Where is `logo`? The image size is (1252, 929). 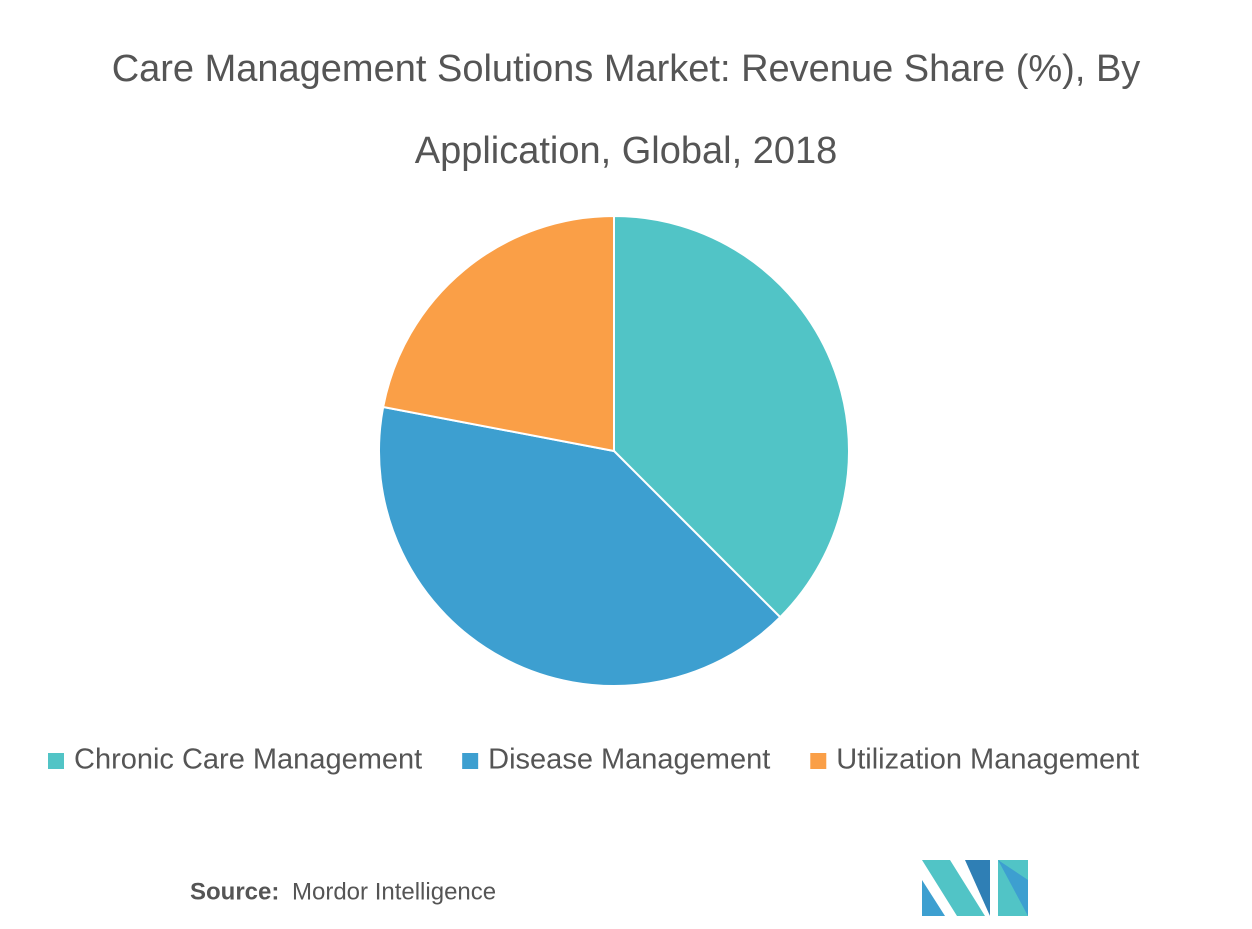 logo is located at coordinates (975, 888).